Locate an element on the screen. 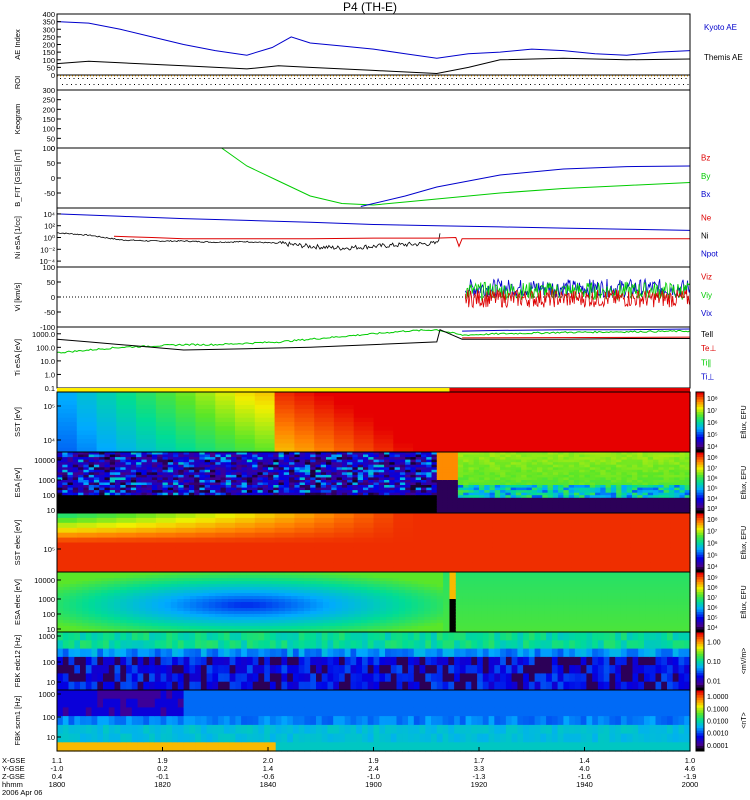 The width and height of the screenshot is (750, 800). legend-item: Npot is located at coordinates (710, 253).